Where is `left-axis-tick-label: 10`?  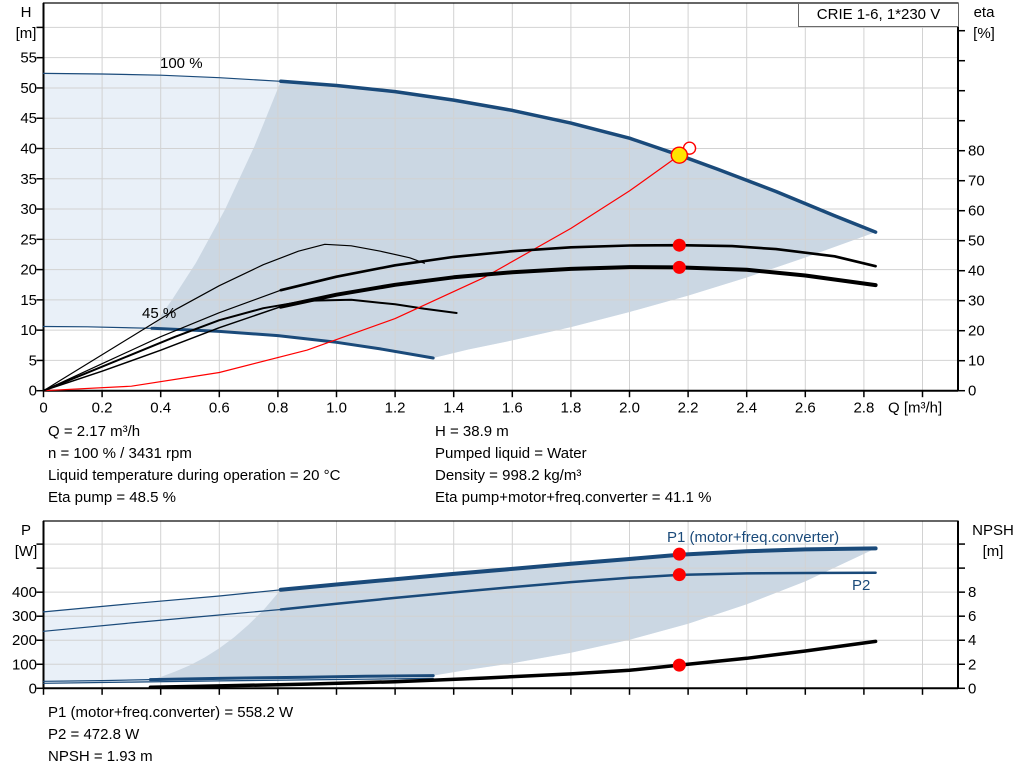 left-axis-tick-label: 10 is located at coordinates (28, 330).